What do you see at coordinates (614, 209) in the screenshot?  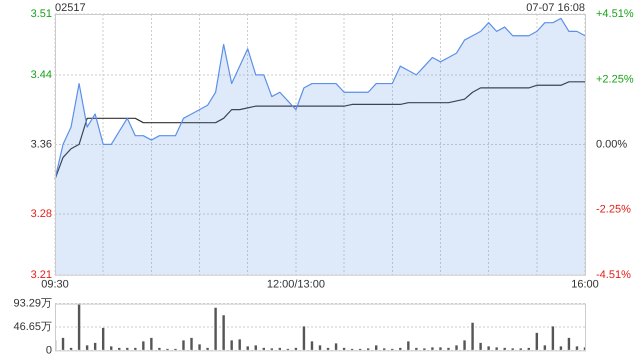 I see `y2-tick-label: -2.25%` at bounding box center [614, 209].